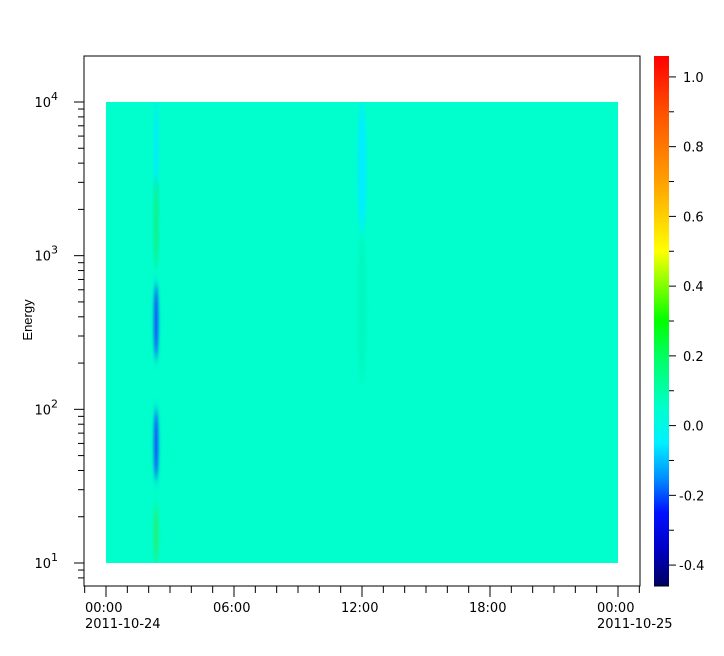 The image size is (724, 656). Describe the element at coordinates (691, 566) in the screenshot. I see `colorbar-tick-label: -0.4` at that location.